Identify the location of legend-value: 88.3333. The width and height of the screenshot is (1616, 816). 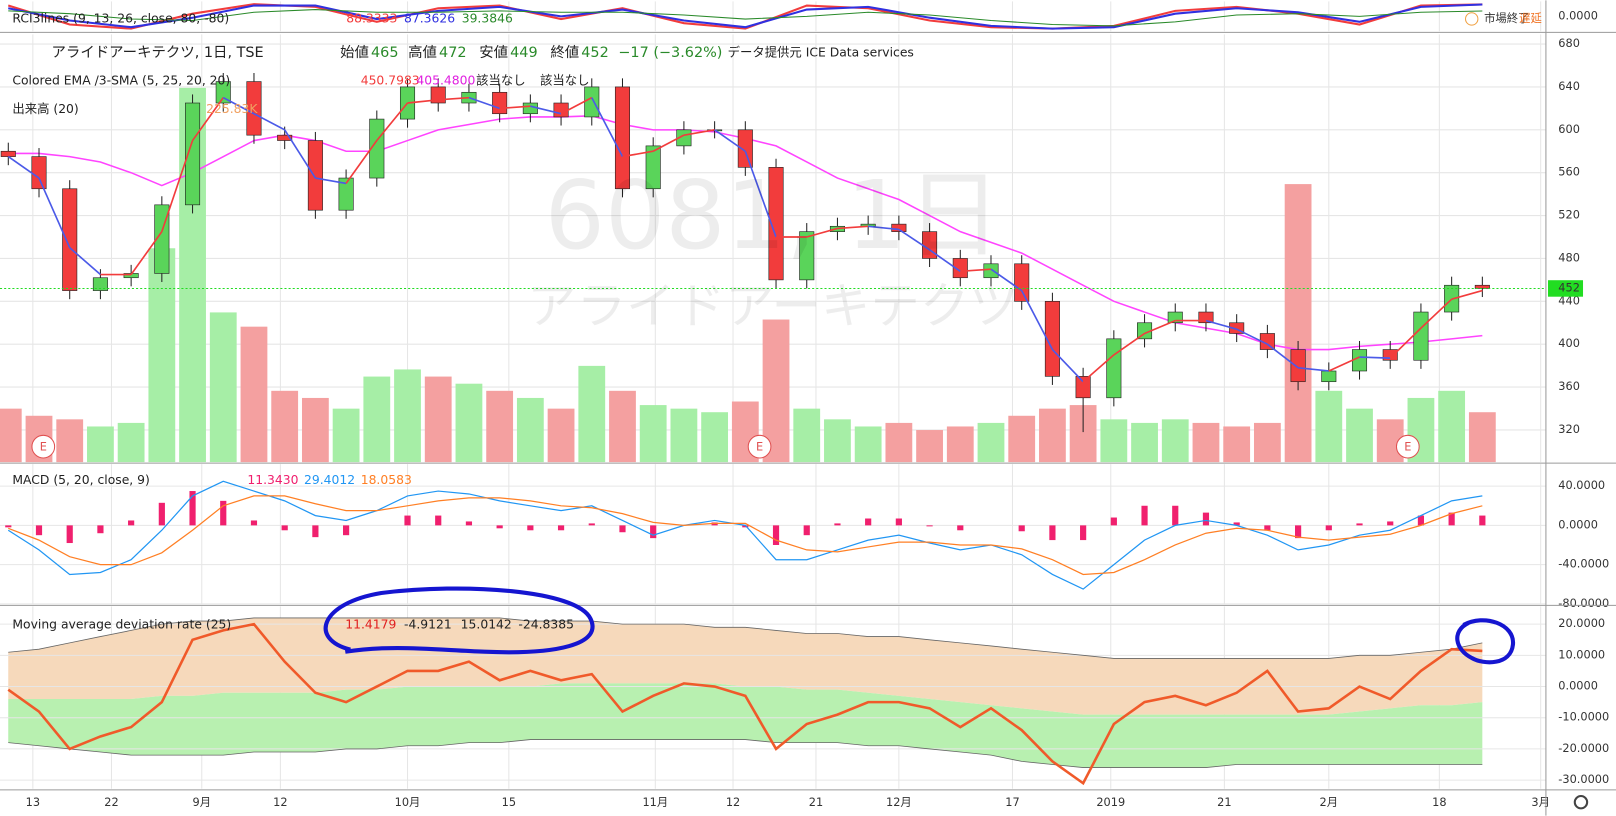
(371, 18).